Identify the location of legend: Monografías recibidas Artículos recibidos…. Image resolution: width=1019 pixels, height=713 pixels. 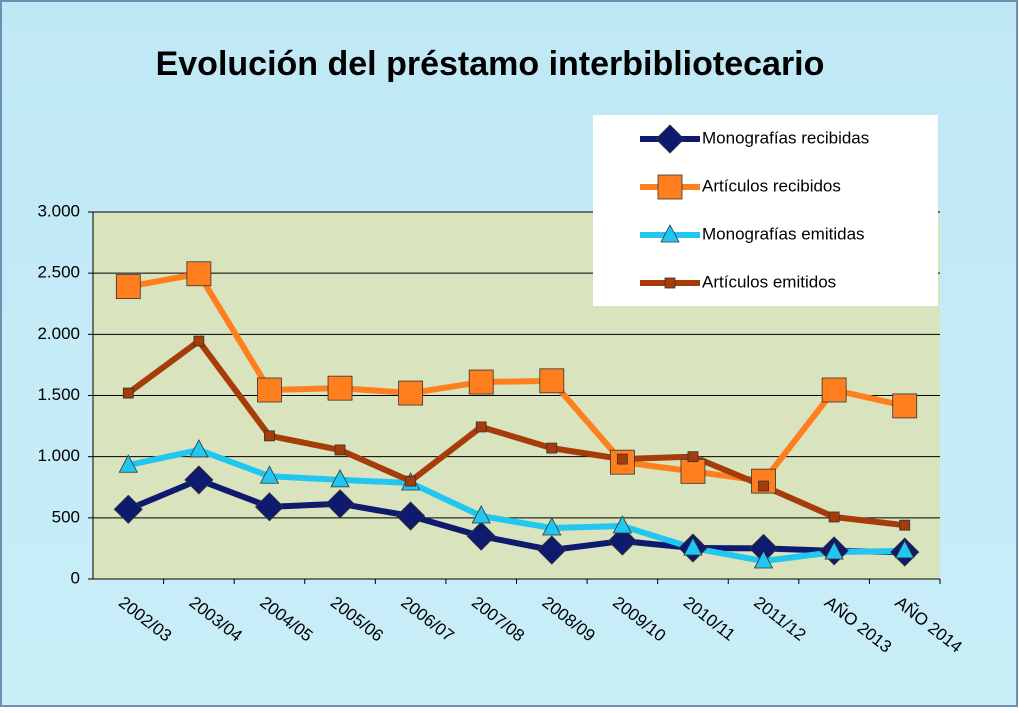
(765, 210).